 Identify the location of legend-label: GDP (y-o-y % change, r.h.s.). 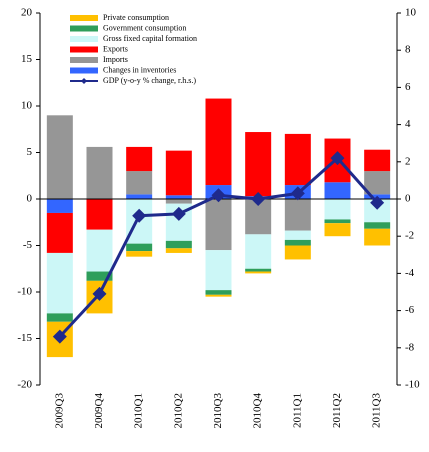
(149, 80).